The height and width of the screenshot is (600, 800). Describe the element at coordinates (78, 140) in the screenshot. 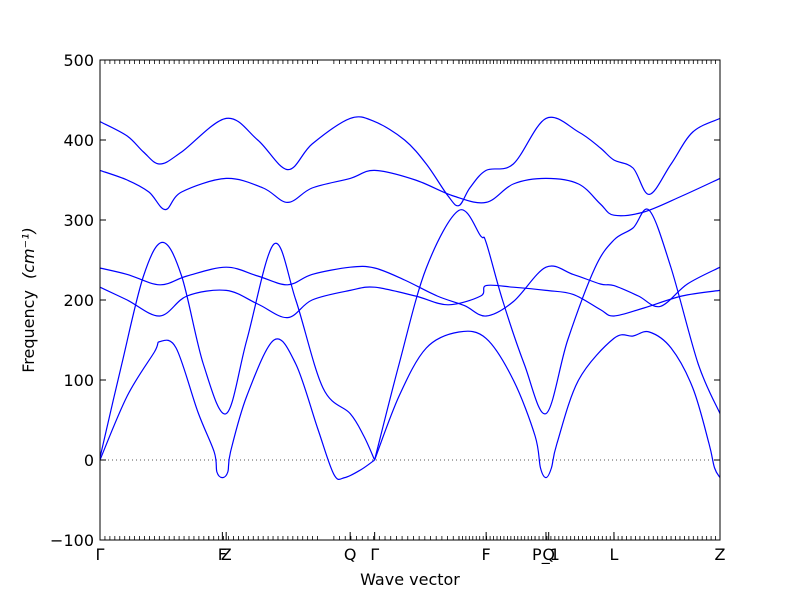

I see `y-tick-label: 400` at that location.